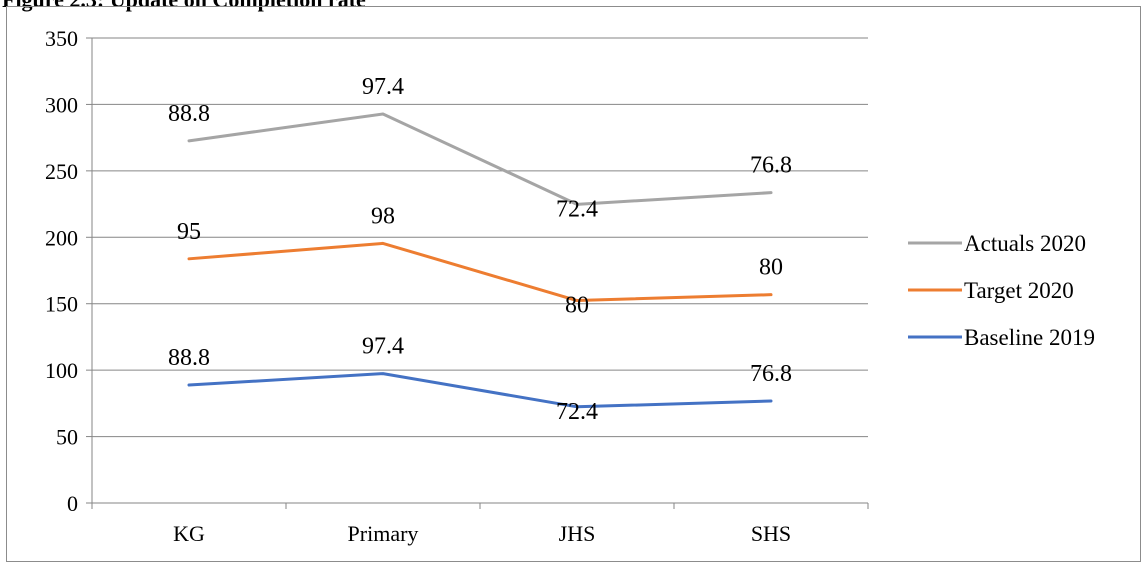 Image resolution: width=1147 pixels, height=567 pixels. Describe the element at coordinates (480, 159) in the screenshot. I see `series-line-actuals-2020` at that location.